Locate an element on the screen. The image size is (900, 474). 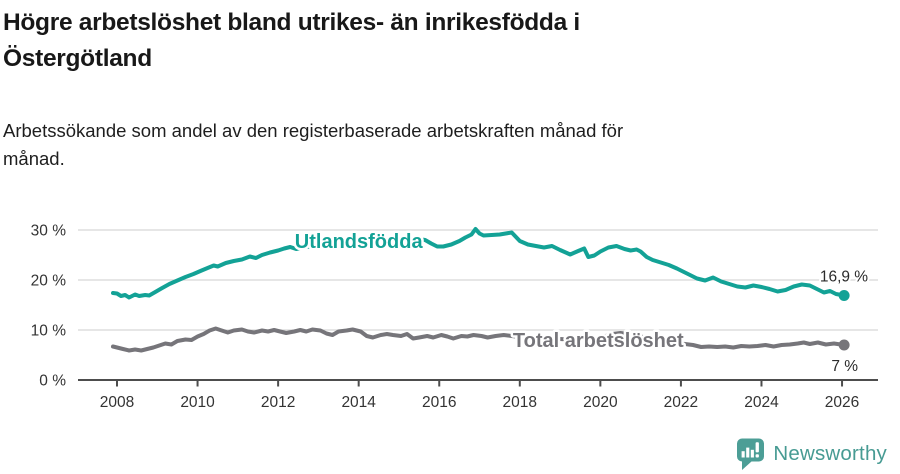
exclamation-line is located at coordinates (757, 447).